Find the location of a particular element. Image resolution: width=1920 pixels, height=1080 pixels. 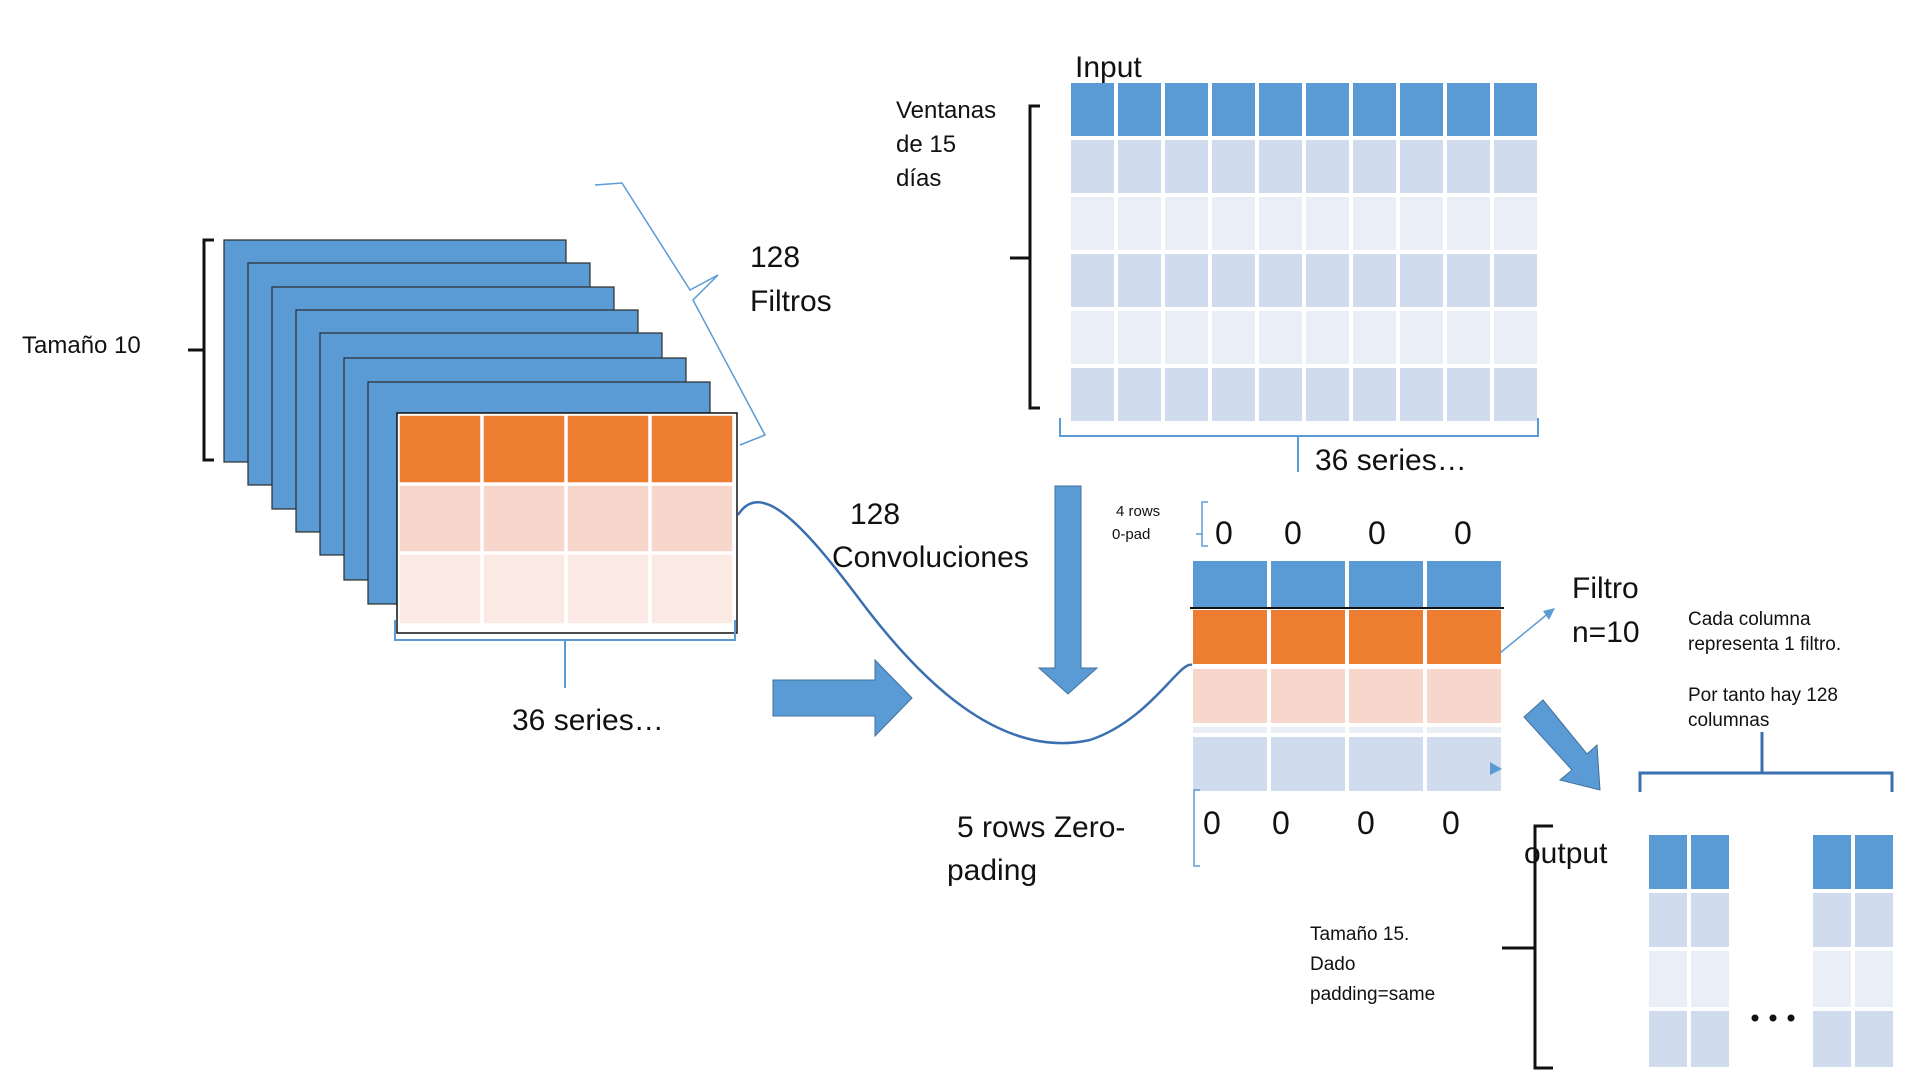

convoluciones-label: Convoluciones is located at coordinates (930, 557).